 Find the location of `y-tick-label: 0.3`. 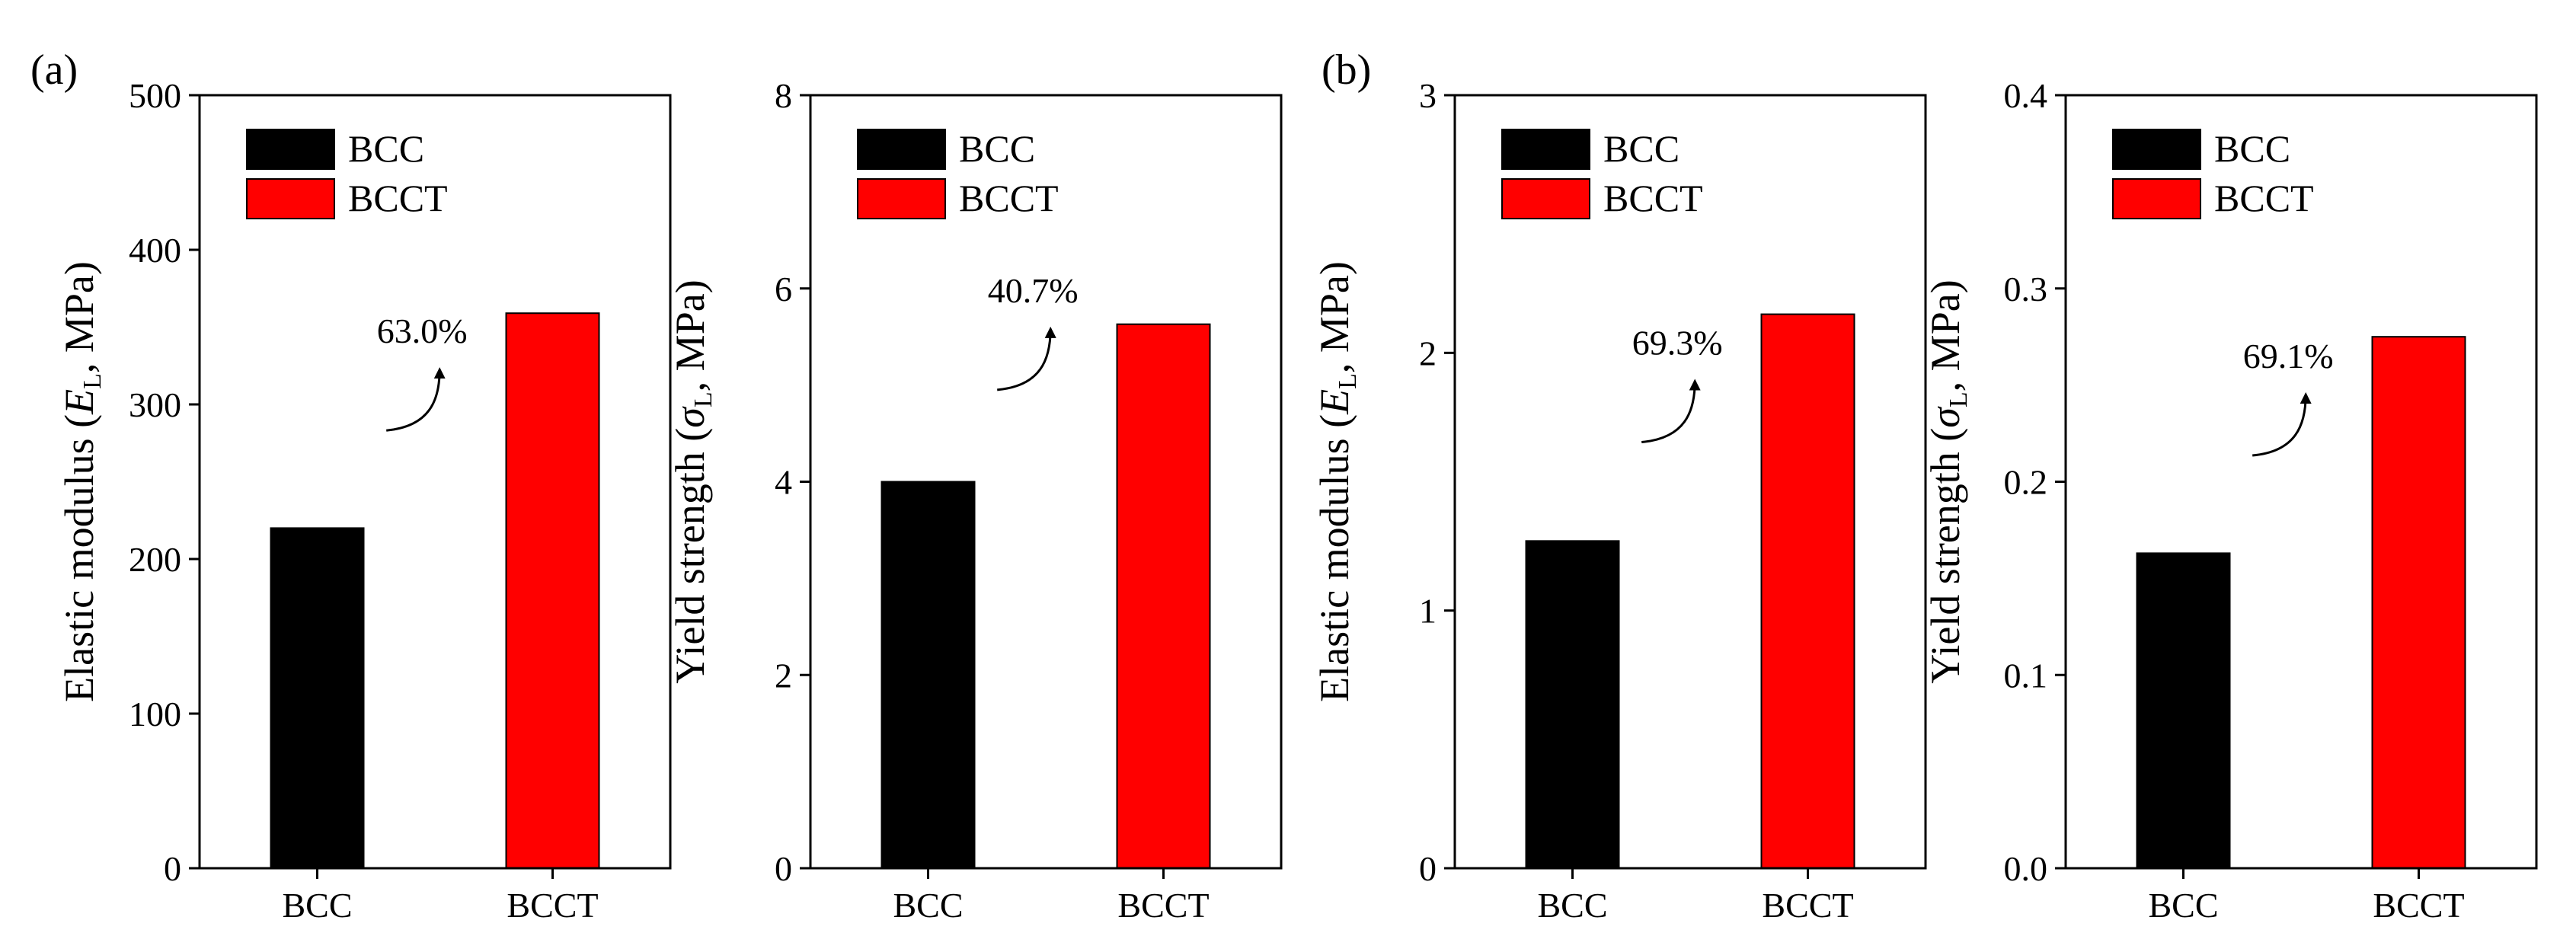

y-tick-label: 0.3 is located at coordinates (2026, 289).